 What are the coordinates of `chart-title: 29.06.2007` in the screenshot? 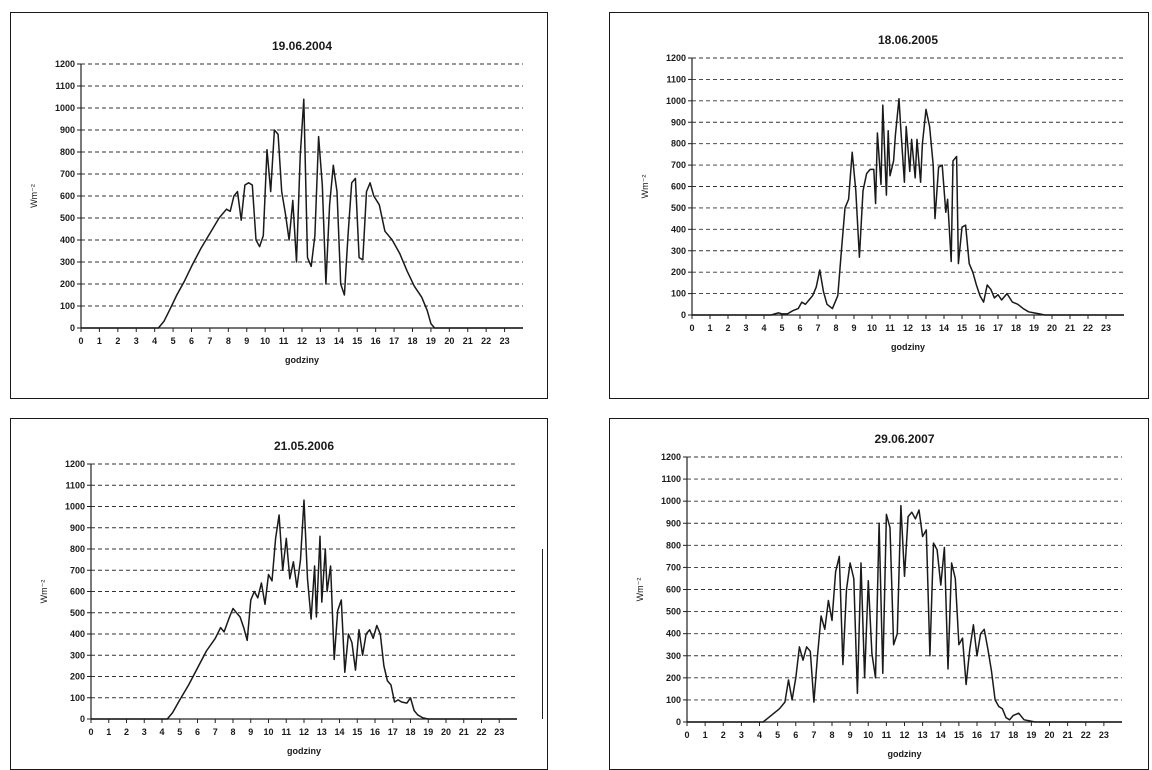 It's located at (904, 439).